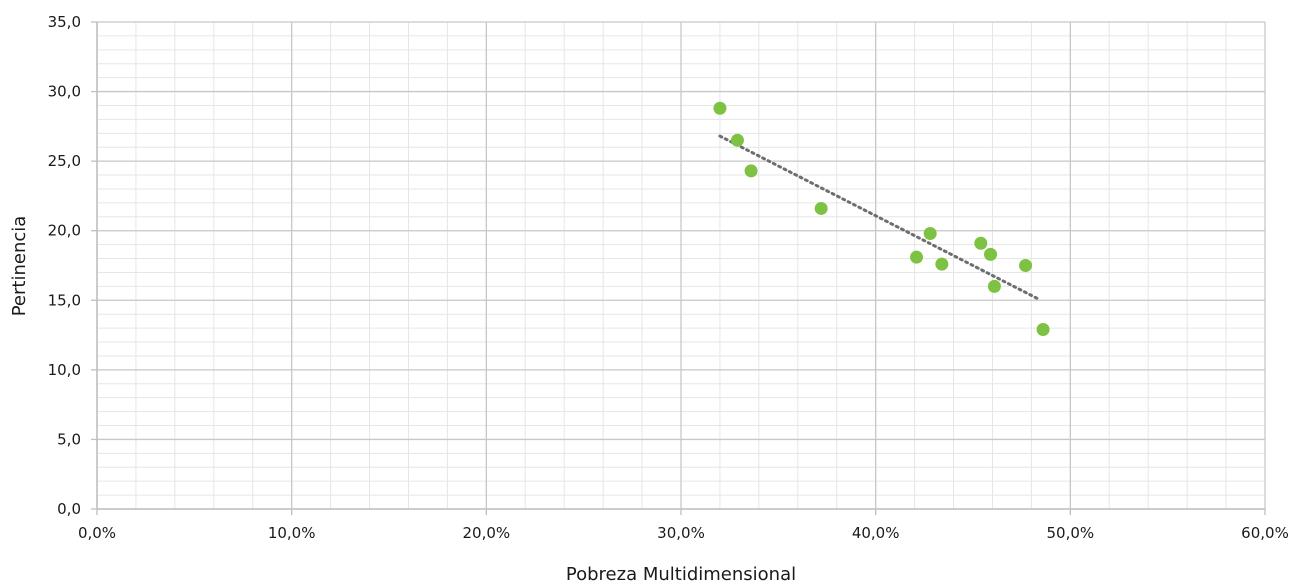 The height and width of the screenshot is (582, 1295). I want to click on x-tick-label: 50,0%, so click(1071, 533).